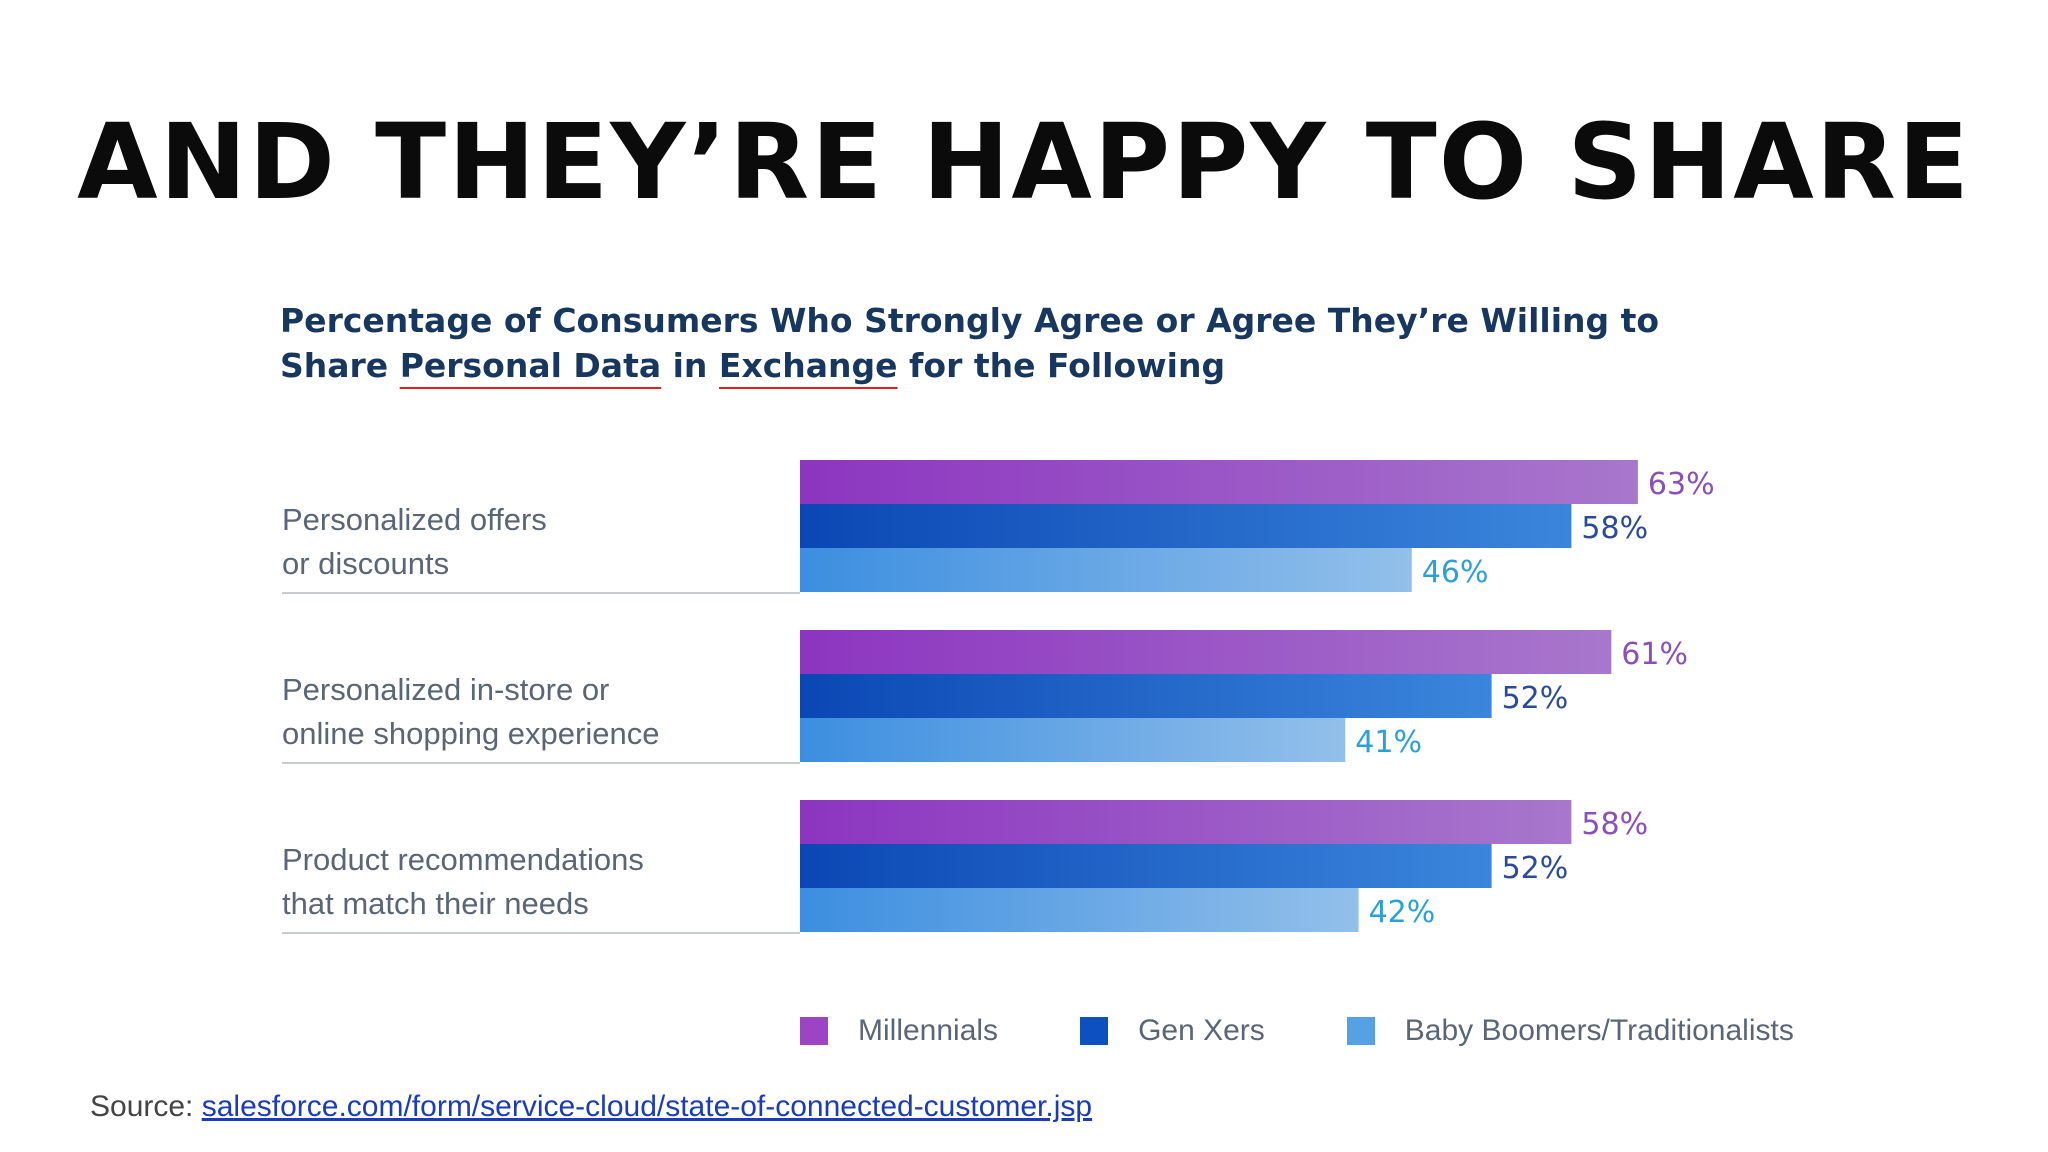  I want to click on chart-title-part-4: Exchange, so click(808, 365).